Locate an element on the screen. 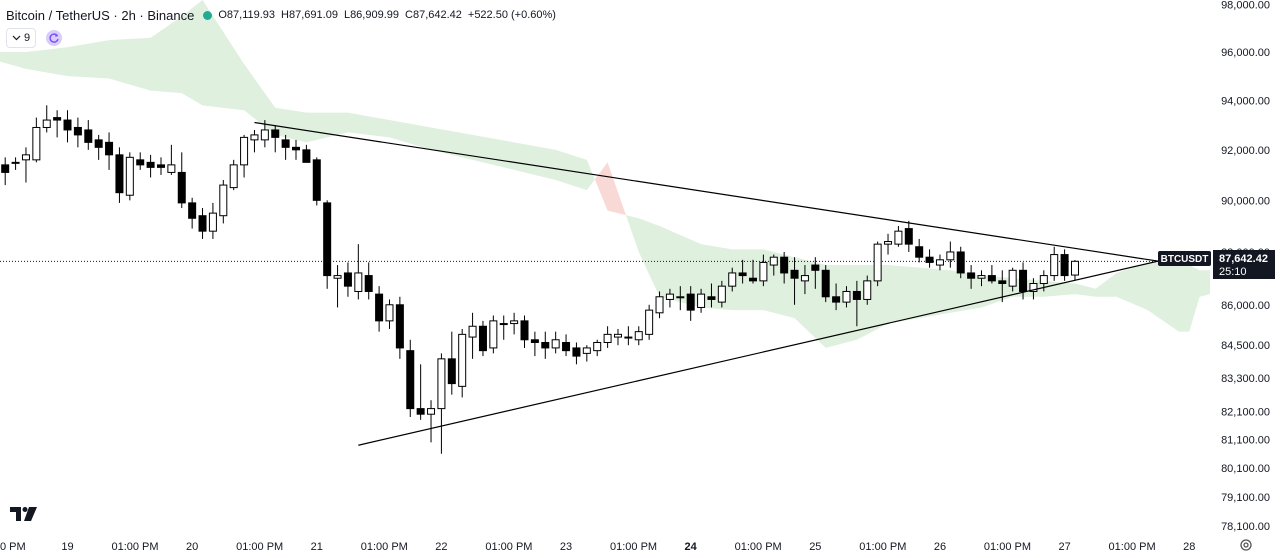 The image size is (1280, 558). symbol-tag-bg is located at coordinates (1184, 258).